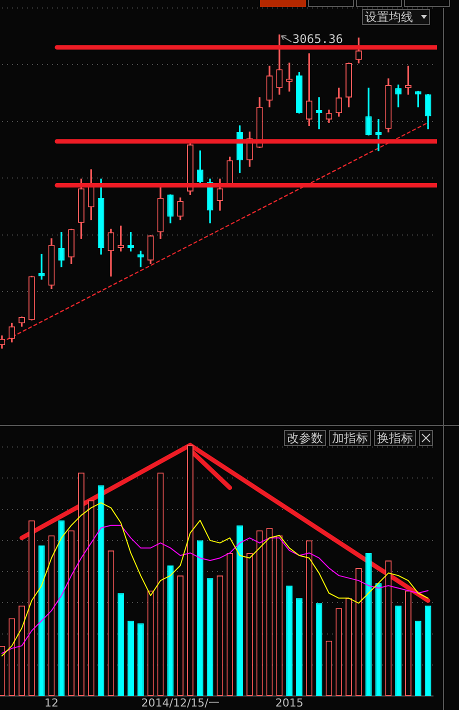 Image resolution: width=459 pixels, height=710 pixels. Describe the element at coordinates (350, 438) in the screenshot. I see `text: 加指标` at that location.